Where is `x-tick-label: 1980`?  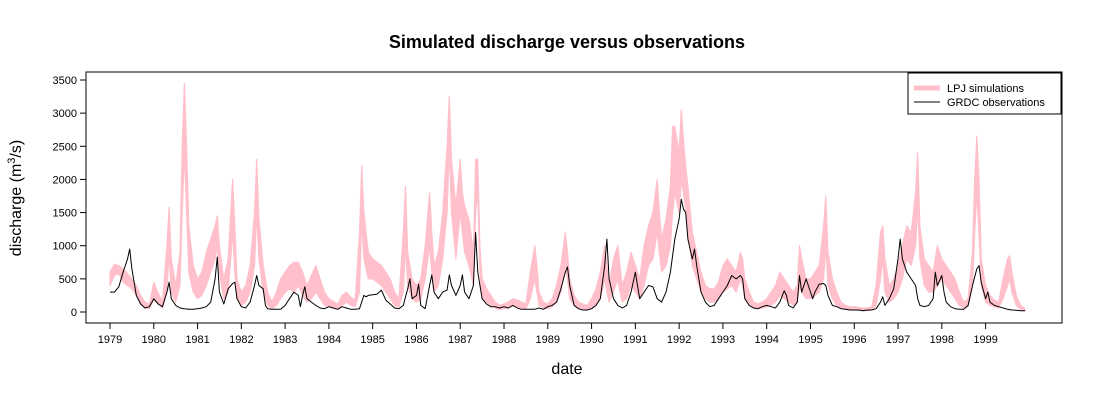
x-tick-label: 1980 is located at coordinates (154, 340).